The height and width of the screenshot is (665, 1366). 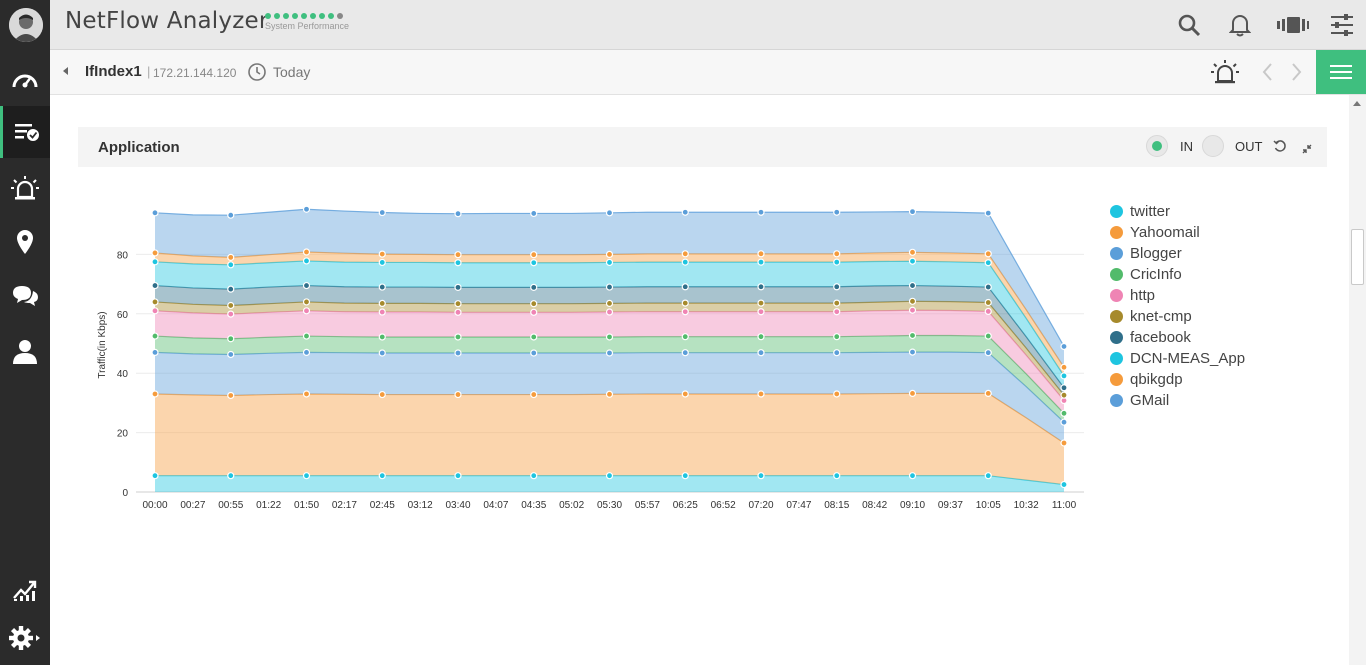 What do you see at coordinates (195, 73) in the screenshot?
I see `interface-ip: 172.21.144.120` at bounding box center [195, 73].